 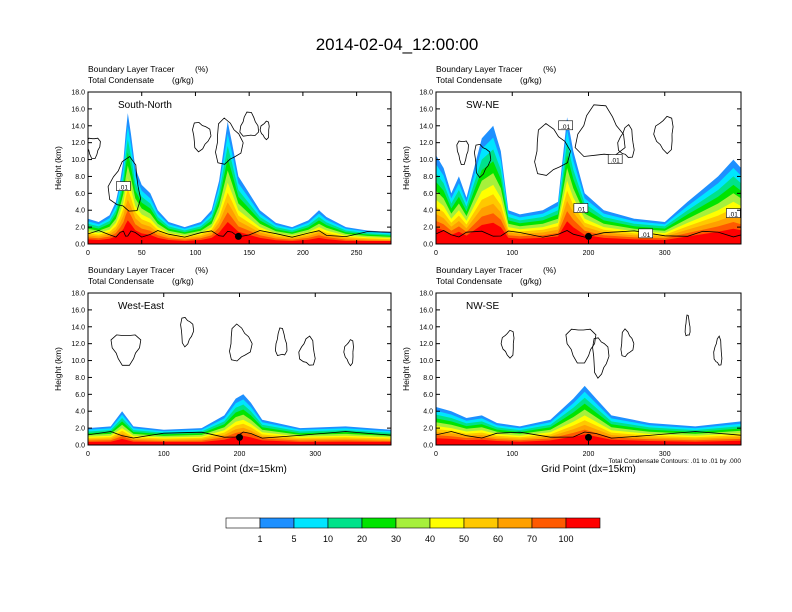 I want to click on panel-header-variable: Total Condensate, so click(x=121, y=80).